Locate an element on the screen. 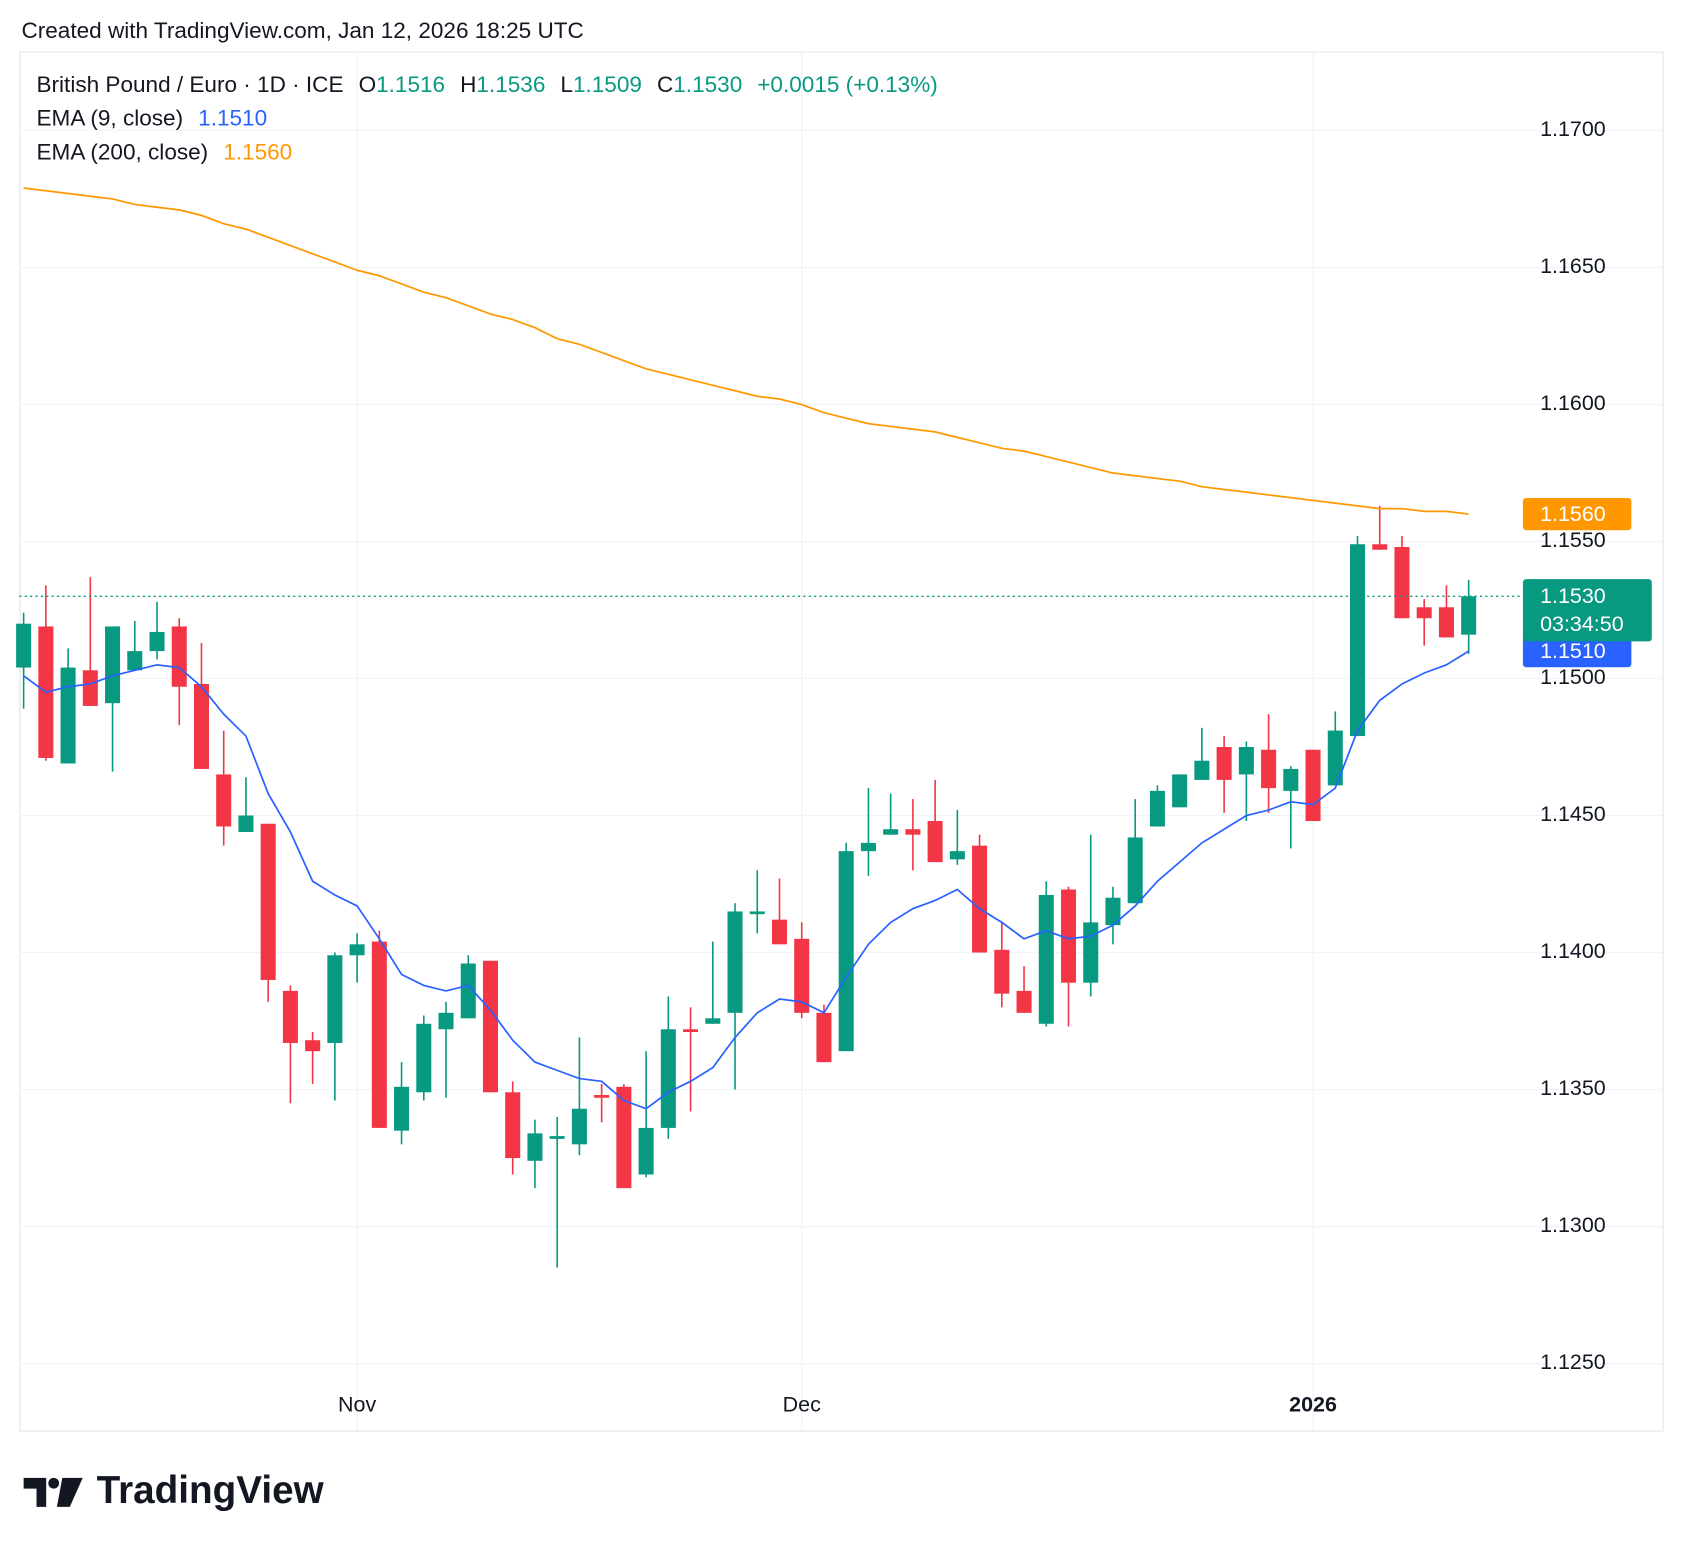  x-tick-label: 2026 is located at coordinates (1313, 1405).